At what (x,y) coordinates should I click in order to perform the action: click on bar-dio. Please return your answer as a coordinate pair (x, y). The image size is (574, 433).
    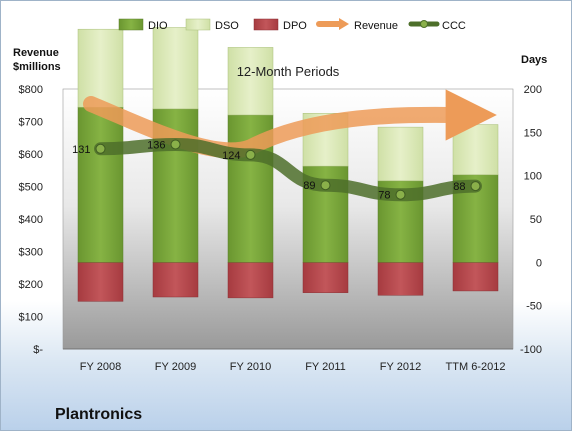
    Looking at the image, I should click on (100, 184).